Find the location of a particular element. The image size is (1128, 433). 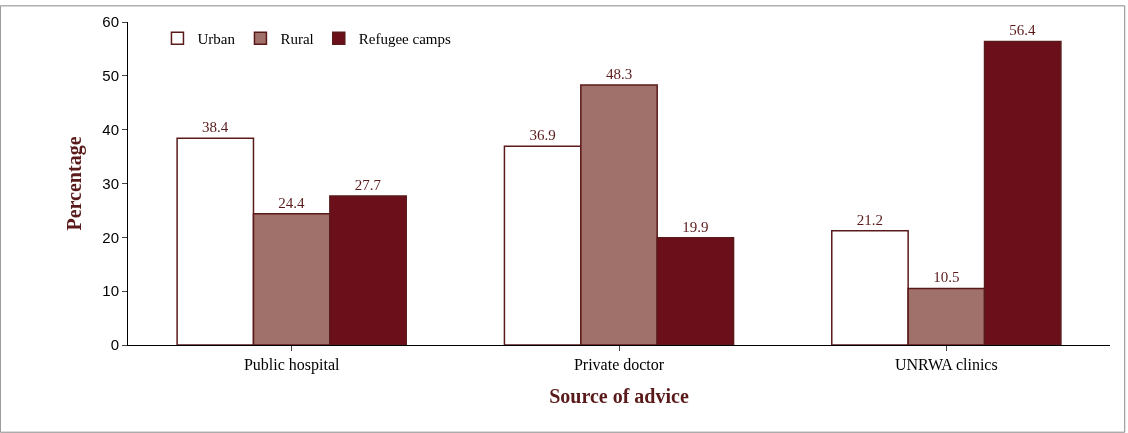

y-tick-label: 20 is located at coordinates (110, 237).